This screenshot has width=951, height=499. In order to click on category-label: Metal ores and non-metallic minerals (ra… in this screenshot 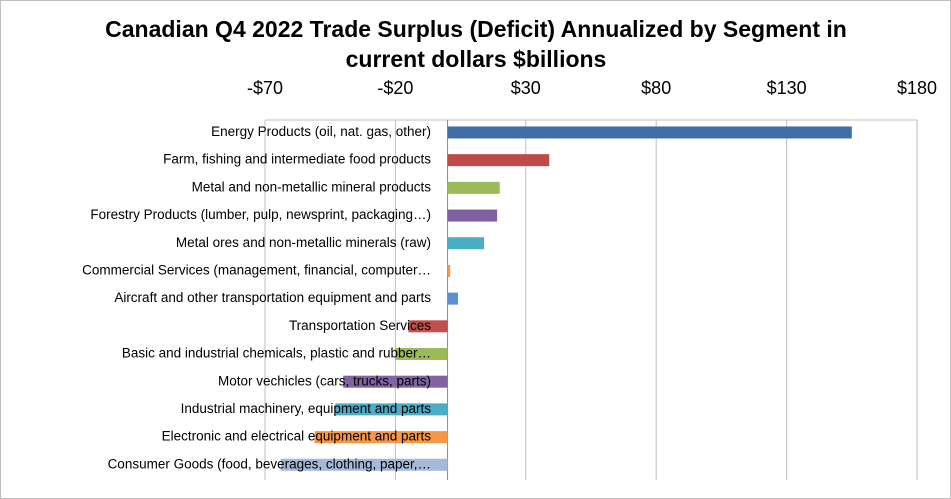, I will do `click(303, 242)`.